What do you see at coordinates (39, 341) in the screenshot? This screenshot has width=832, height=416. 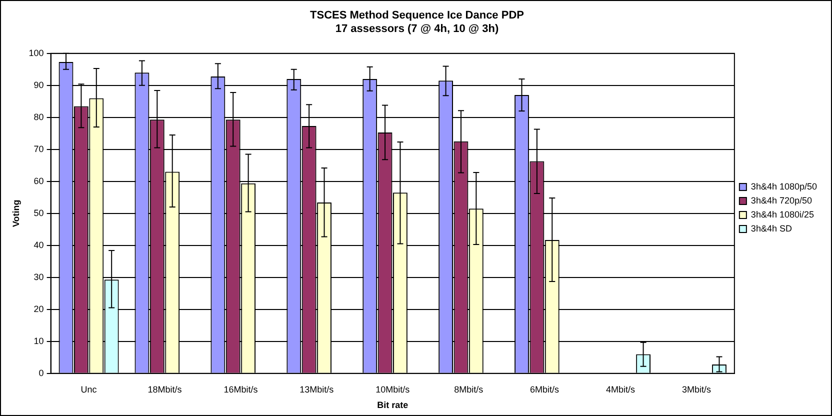 I see `y-tick-label: 10` at bounding box center [39, 341].